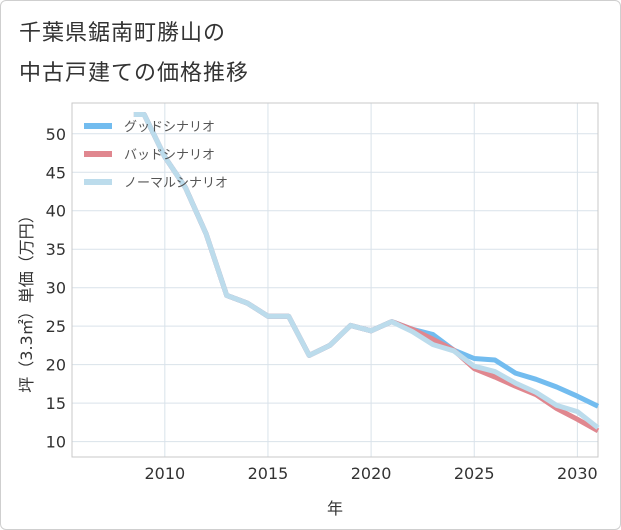 The image size is (621, 530). I want to click on y-tick-labels: 10 15 20 25 30 35 40 45 50, so click(56, 288).